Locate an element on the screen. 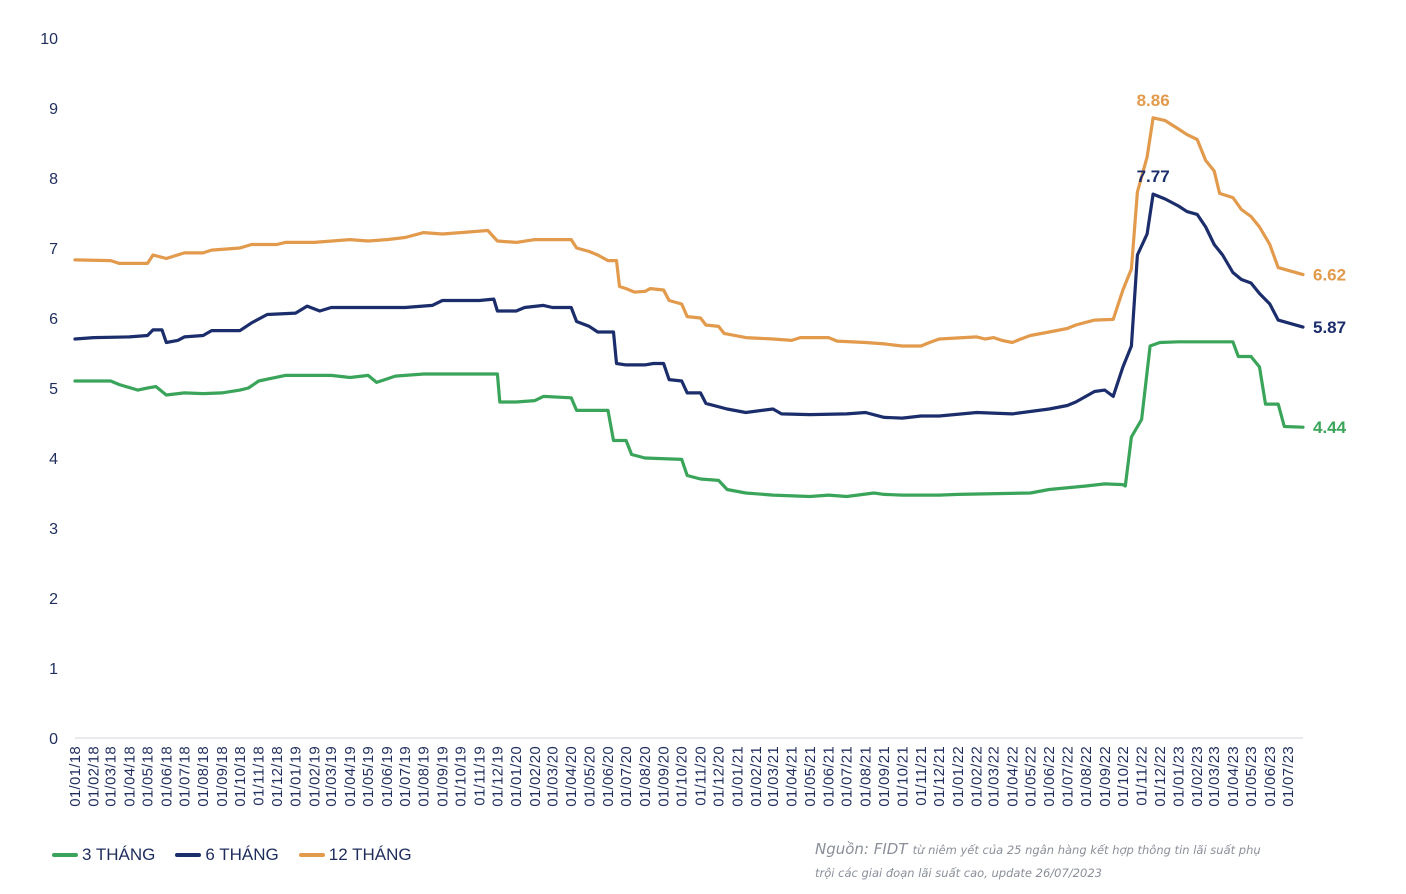 The width and height of the screenshot is (1406, 894). x-tick-label: 01/10/18 is located at coordinates (240, 776).